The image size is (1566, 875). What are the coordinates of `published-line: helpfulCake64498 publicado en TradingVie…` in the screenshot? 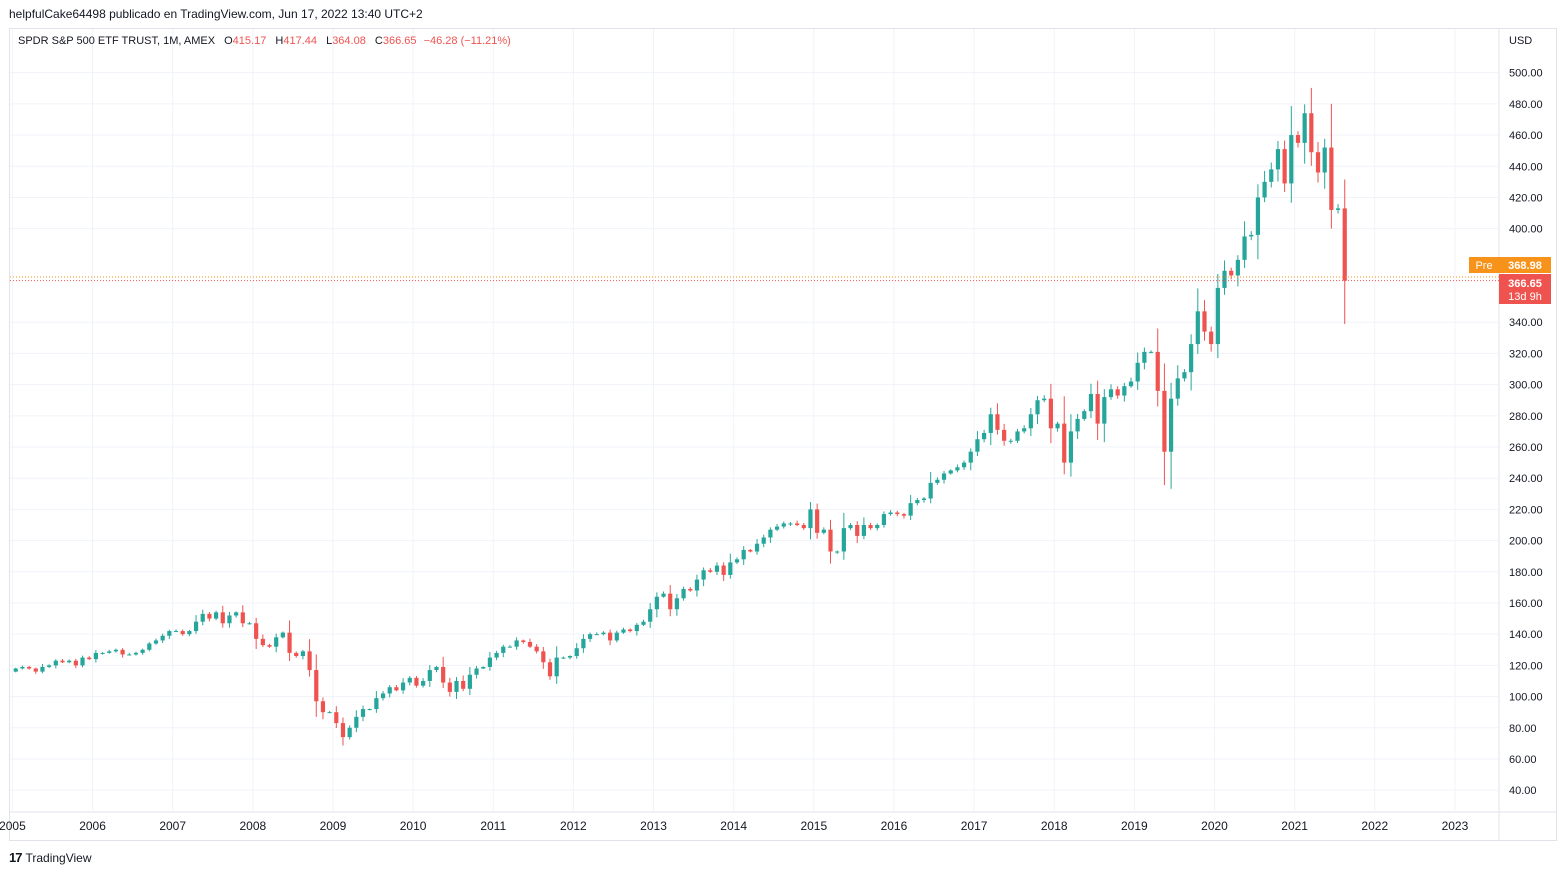 It's located at (216, 14).